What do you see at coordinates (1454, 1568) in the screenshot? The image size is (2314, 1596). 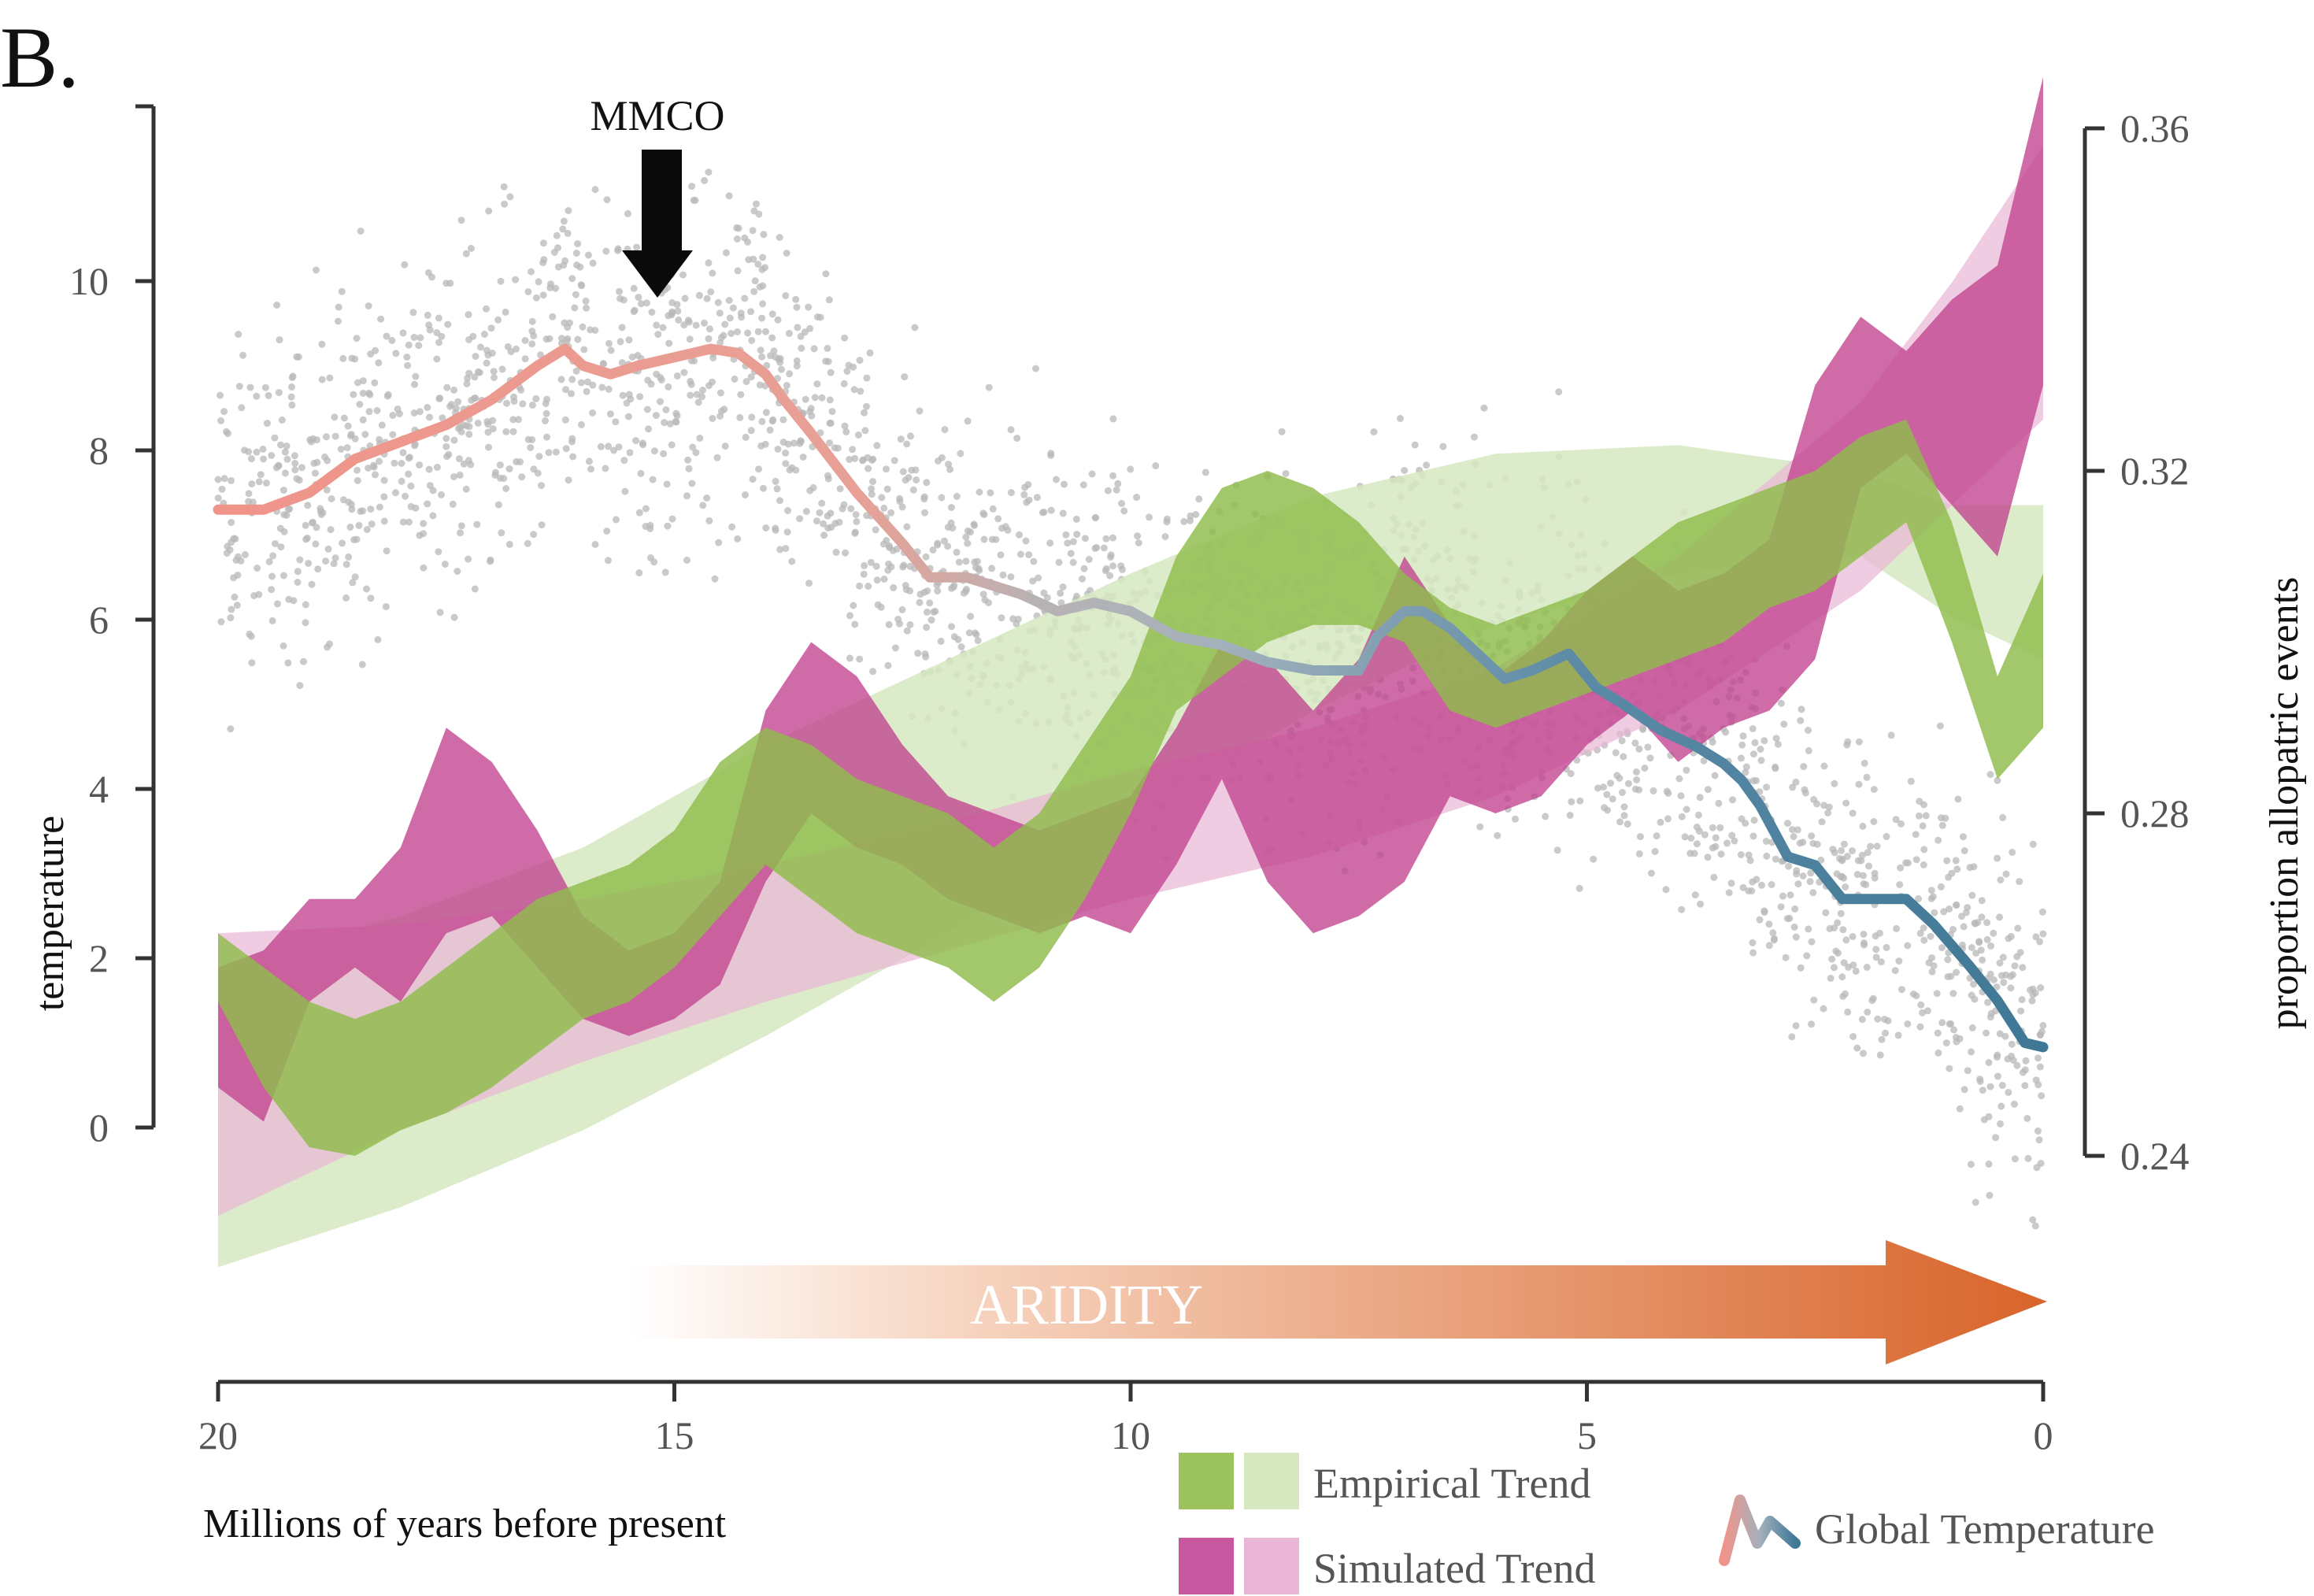 I see `legend-simulated-label: Simulated Trend` at bounding box center [1454, 1568].